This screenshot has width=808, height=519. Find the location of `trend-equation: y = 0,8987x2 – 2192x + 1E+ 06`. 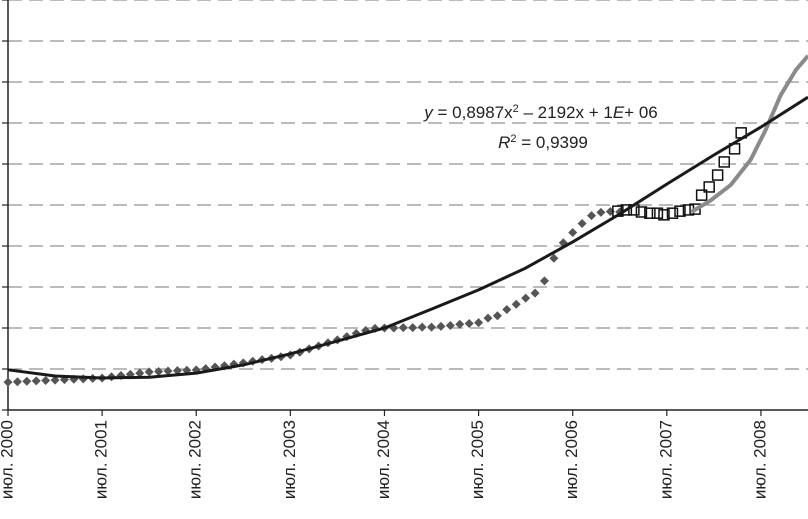

trend-equation: y = 0,8987x2 – 2192x + 1E+ 06 is located at coordinates (540, 112).